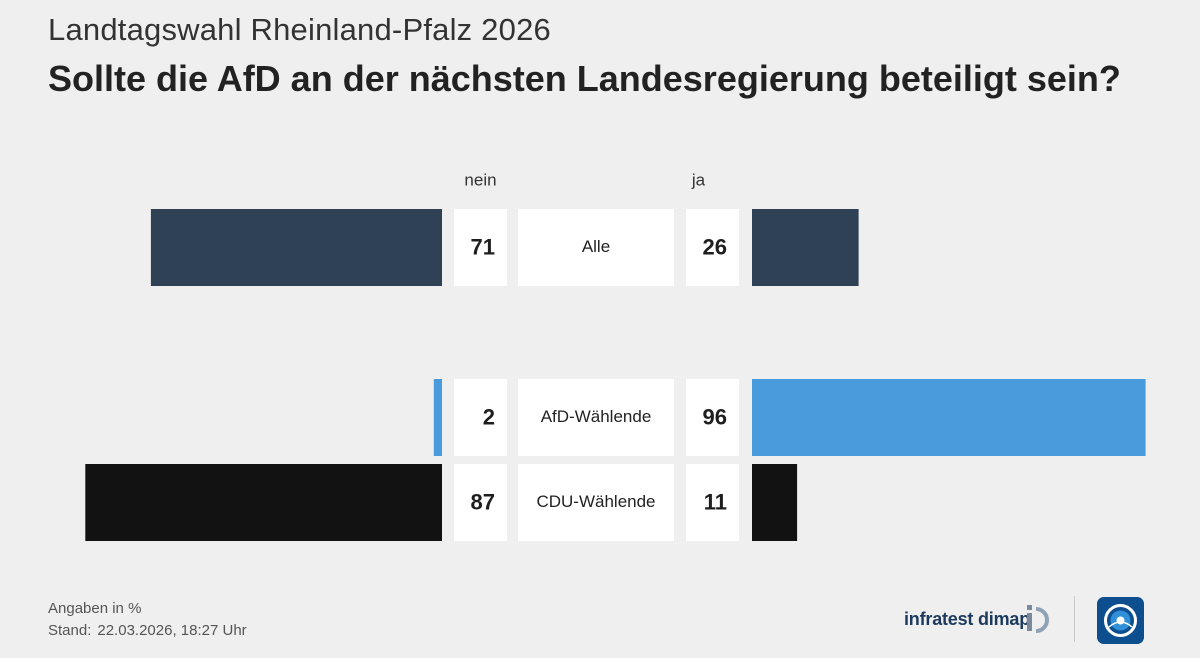  What do you see at coordinates (1120, 620) in the screenshot?
I see `tagesschau-logo-icon` at bounding box center [1120, 620].